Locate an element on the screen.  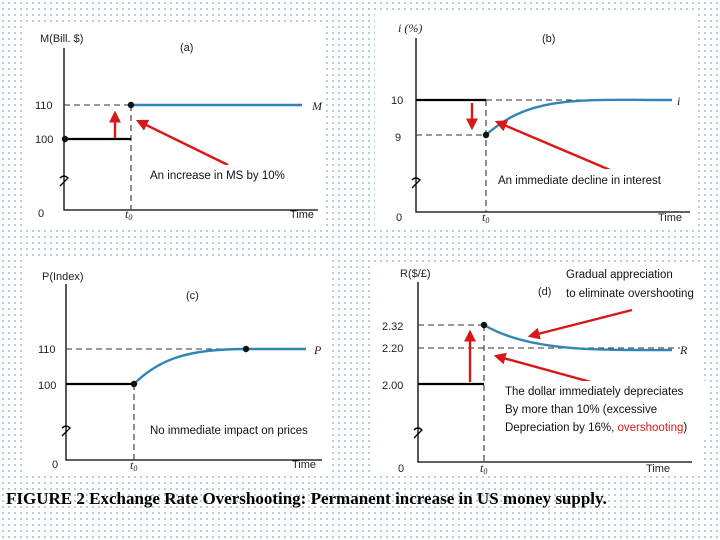
panel-d-series-label: R is located at coordinates (683, 350).